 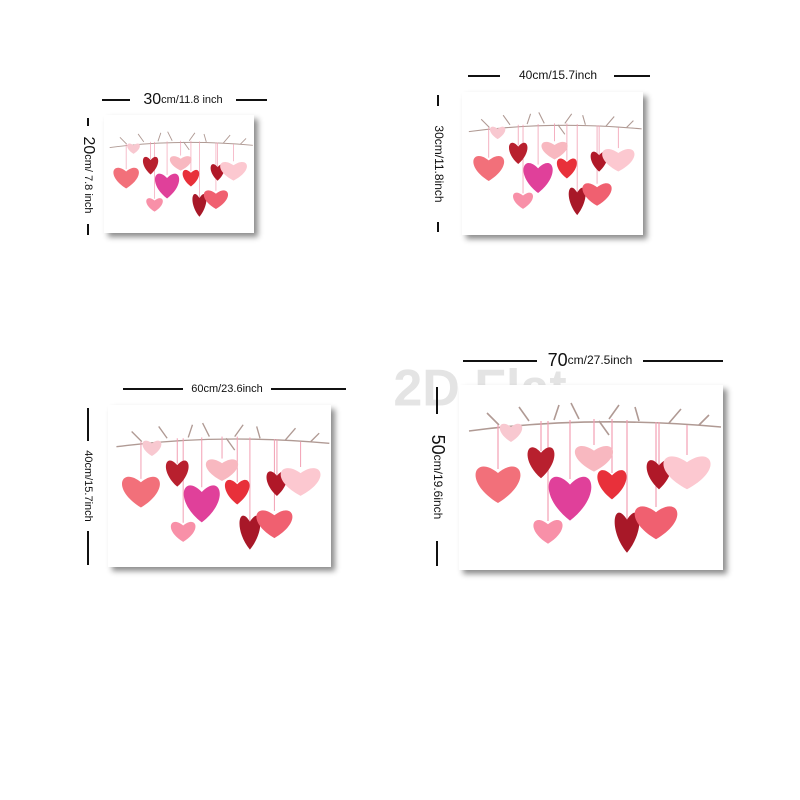 What do you see at coordinates (600, 360) in the screenshot?
I see `size-unit: cm/27.5inch` at bounding box center [600, 360].